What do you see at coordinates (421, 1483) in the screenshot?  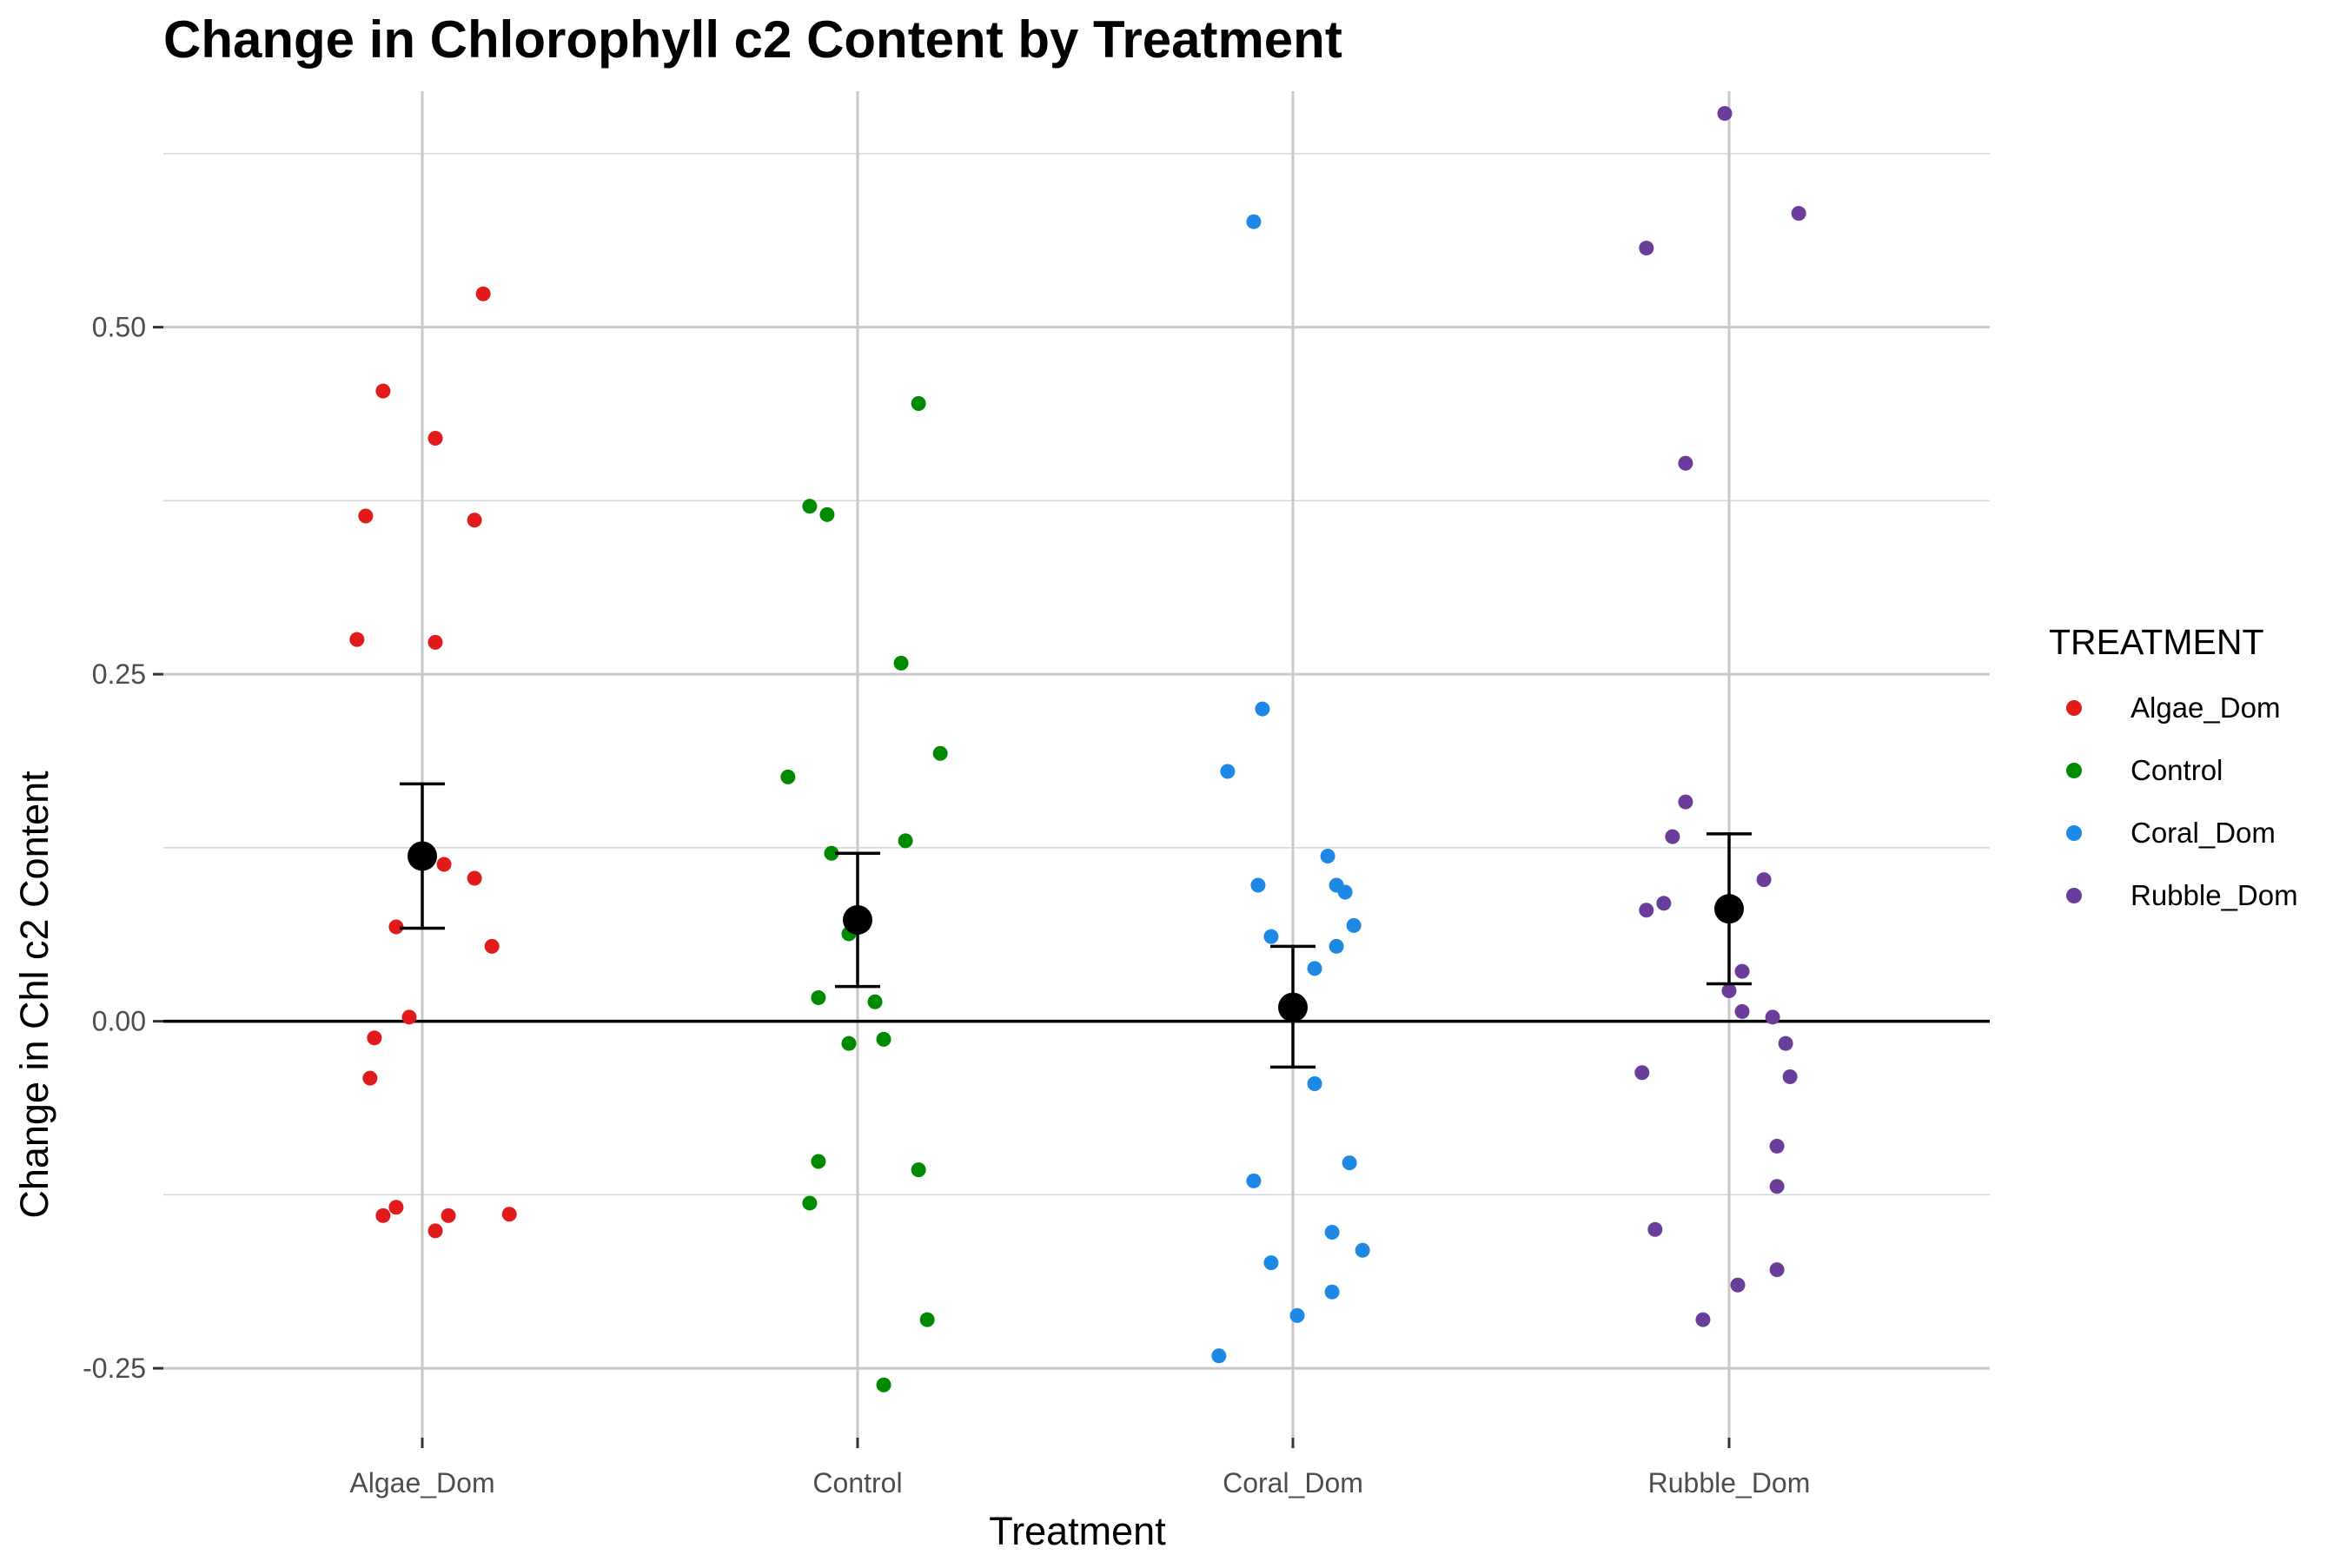 I see `x-tick-label: Algae_Dom` at bounding box center [421, 1483].